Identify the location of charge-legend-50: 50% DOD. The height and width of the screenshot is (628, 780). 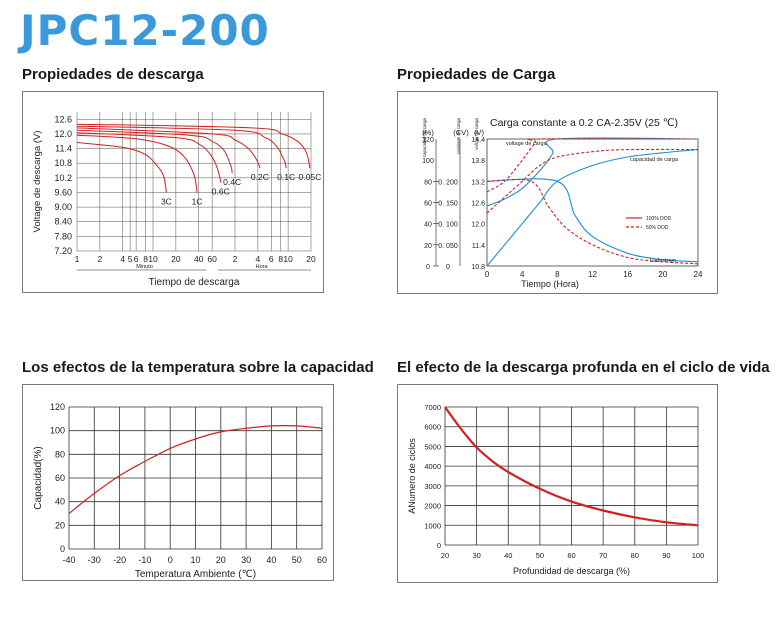
(657, 228).